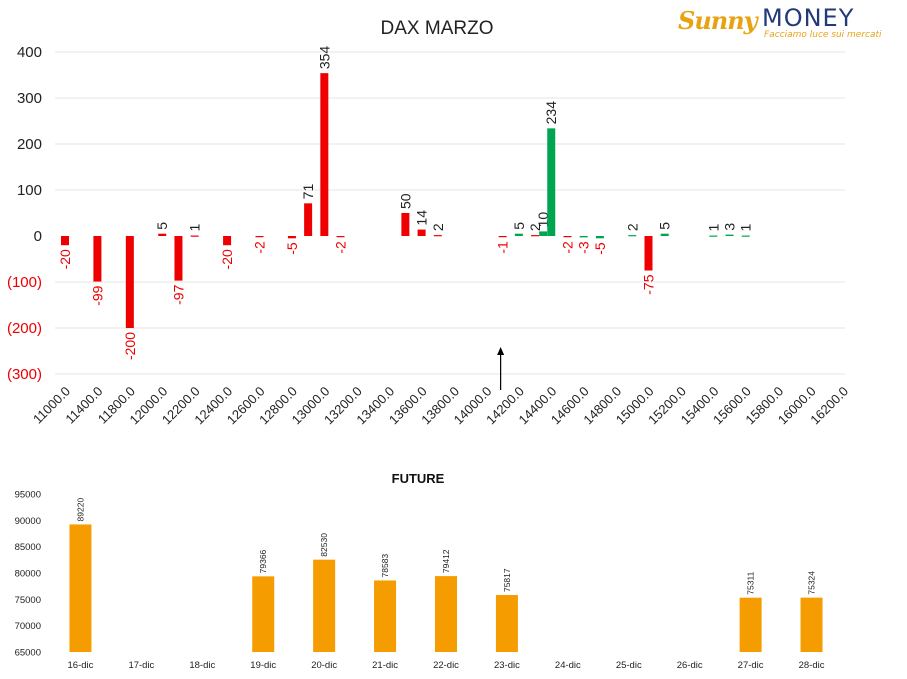 Image resolution: width=907 pixels, height=679 pixels. Describe the element at coordinates (29, 98) in the screenshot. I see `y-tick-label: 300` at that location.